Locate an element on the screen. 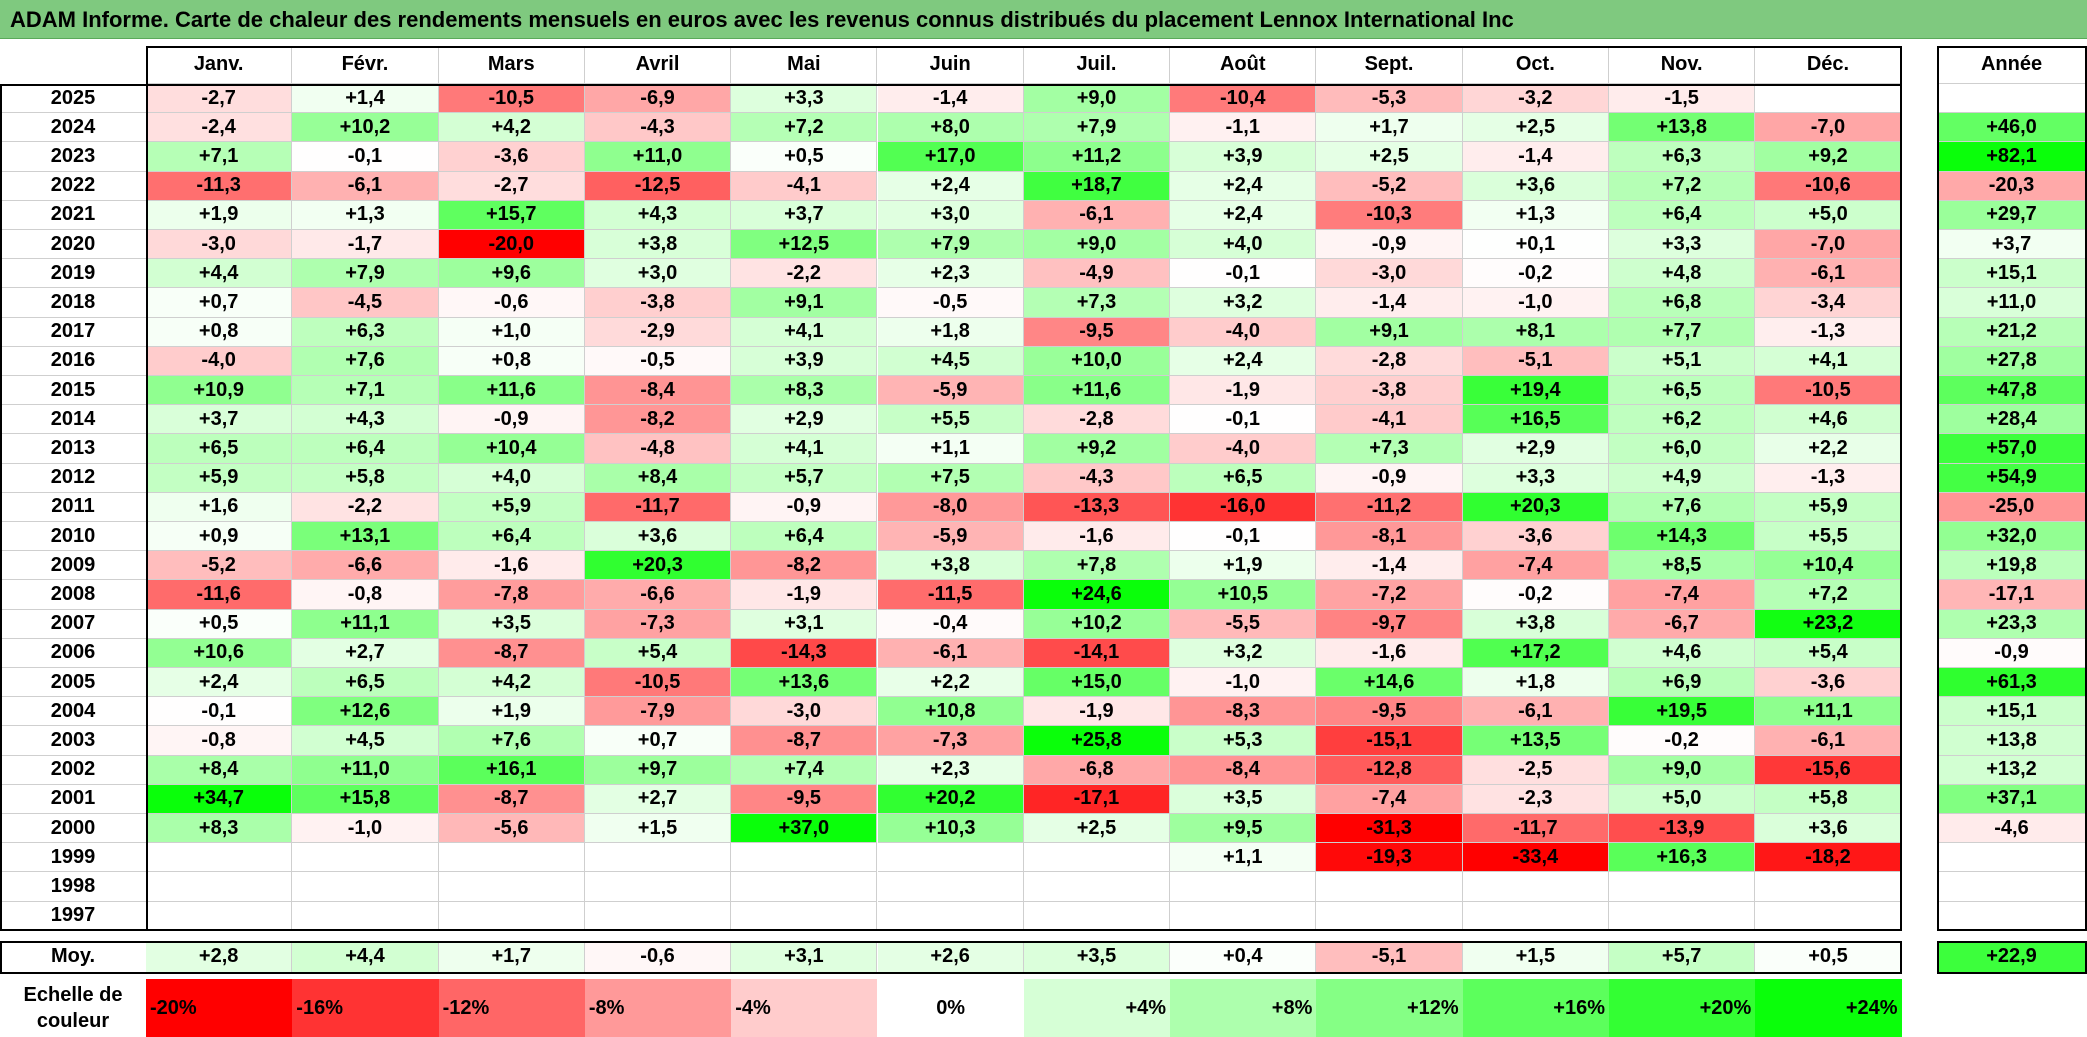  annual-cell: +54,9 is located at coordinates (2012, 478).